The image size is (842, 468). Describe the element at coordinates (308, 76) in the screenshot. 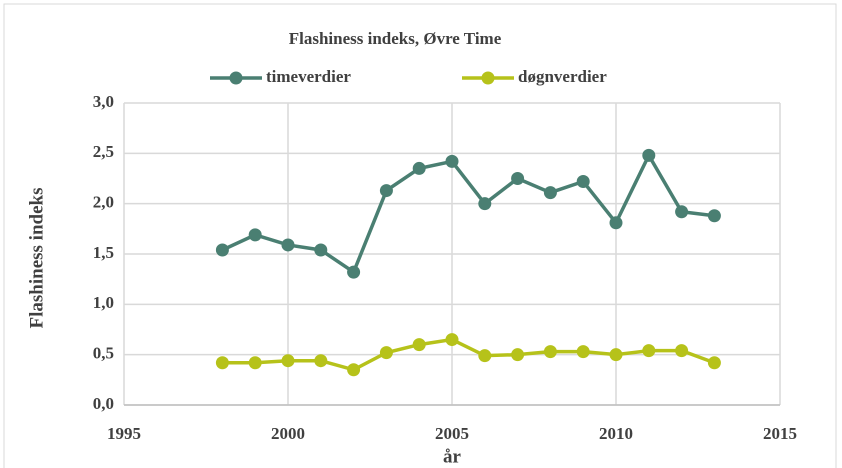

I see `legend-label: timeverdier` at that location.